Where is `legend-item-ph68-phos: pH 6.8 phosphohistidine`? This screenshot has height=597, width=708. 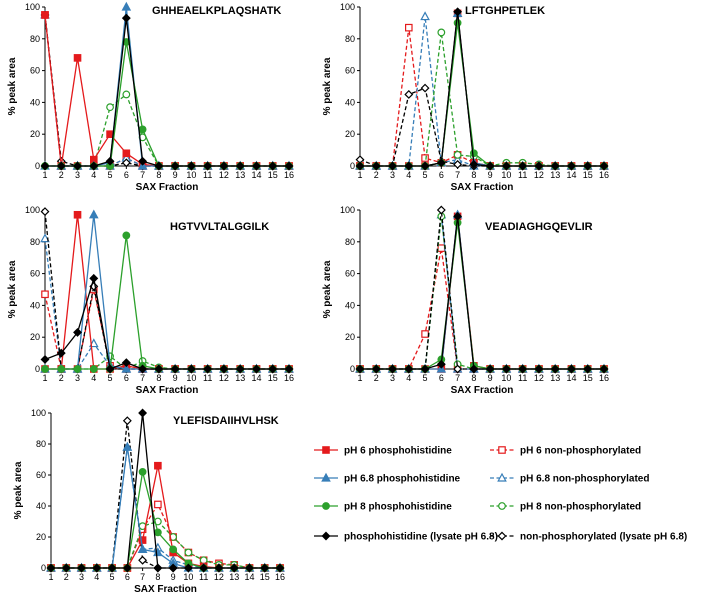 legend-item-ph68-phos: pH 6.8 phosphohistidine is located at coordinates (387, 478).